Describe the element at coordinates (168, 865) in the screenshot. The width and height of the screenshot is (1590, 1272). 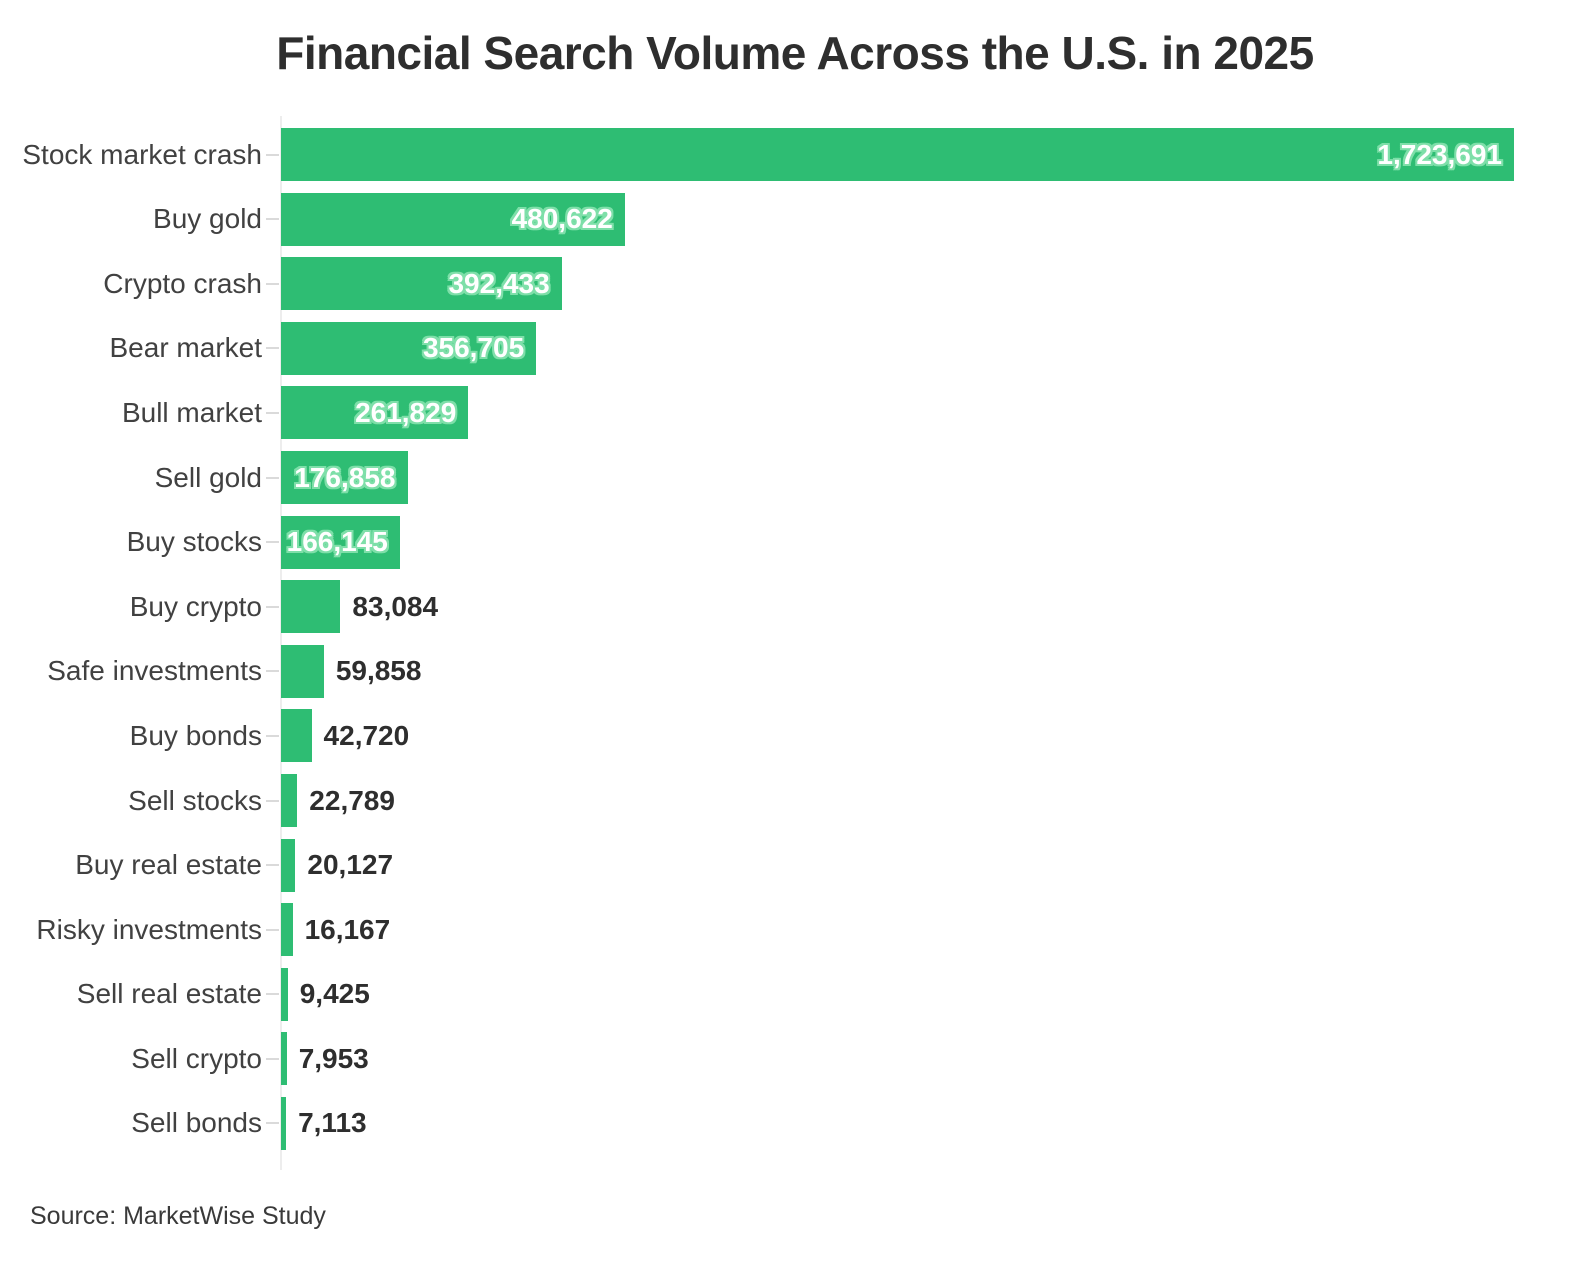
I see `category-label: Buy real estate` at that location.